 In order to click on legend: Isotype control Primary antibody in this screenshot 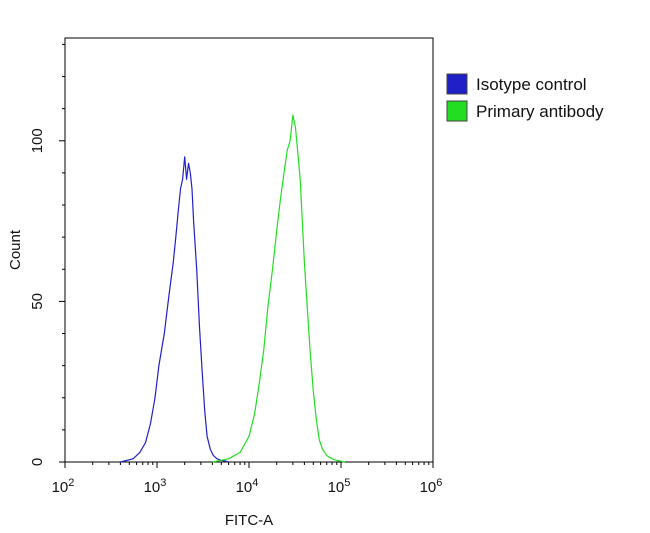, I will do `click(525, 97)`.